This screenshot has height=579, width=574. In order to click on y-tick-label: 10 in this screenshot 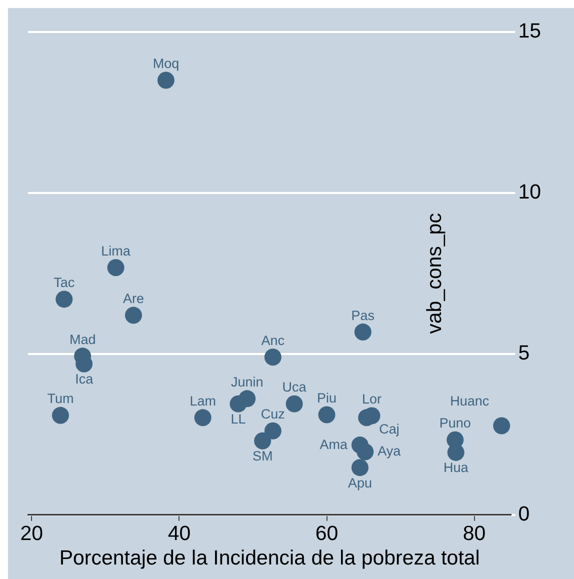, I will do `click(530, 192)`.